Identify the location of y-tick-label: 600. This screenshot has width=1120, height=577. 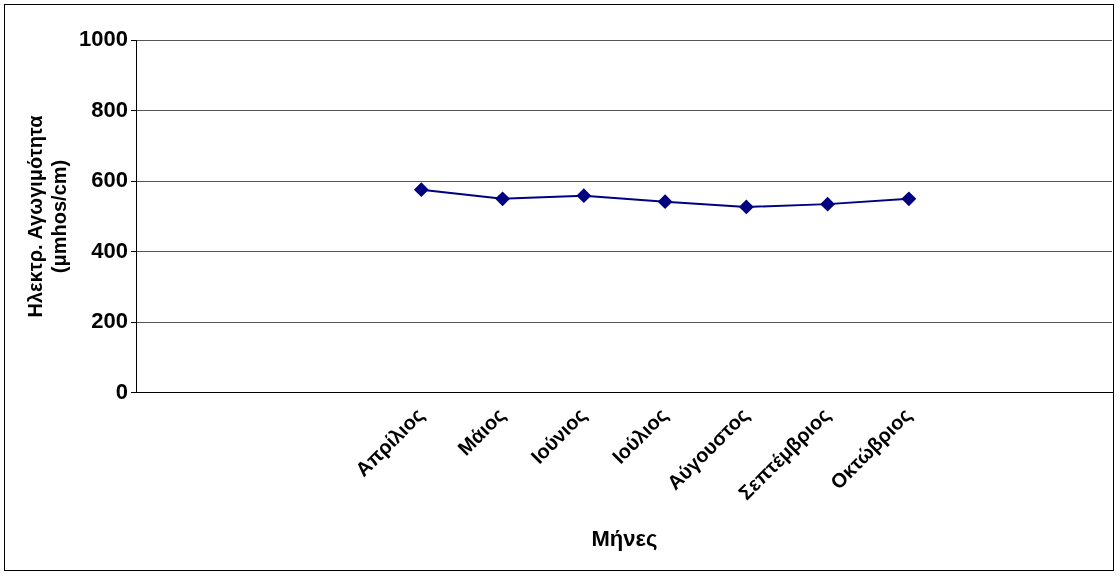
(109, 180).